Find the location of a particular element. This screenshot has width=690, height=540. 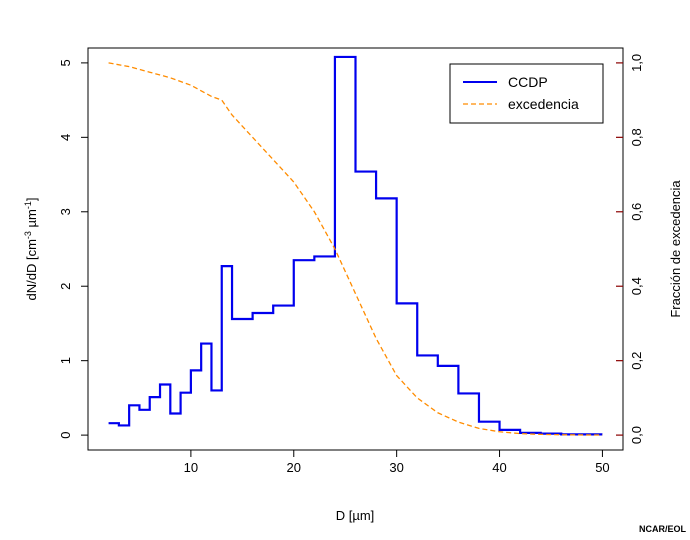

y-left-tick-label: 2 is located at coordinates (65, 286).